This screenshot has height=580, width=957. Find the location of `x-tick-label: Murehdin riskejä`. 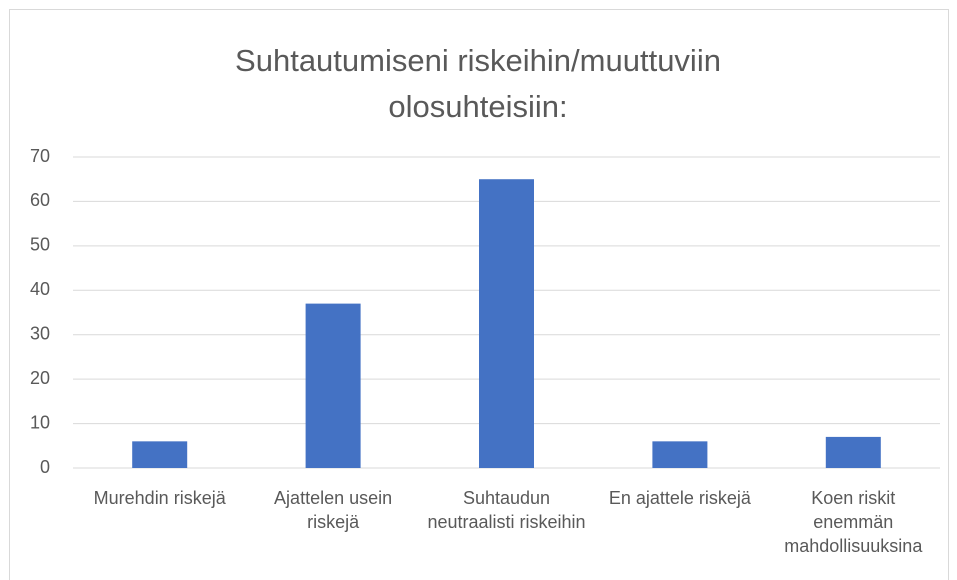

x-tick-label: Murehdin riskejä is located at coordinates (159, 498).